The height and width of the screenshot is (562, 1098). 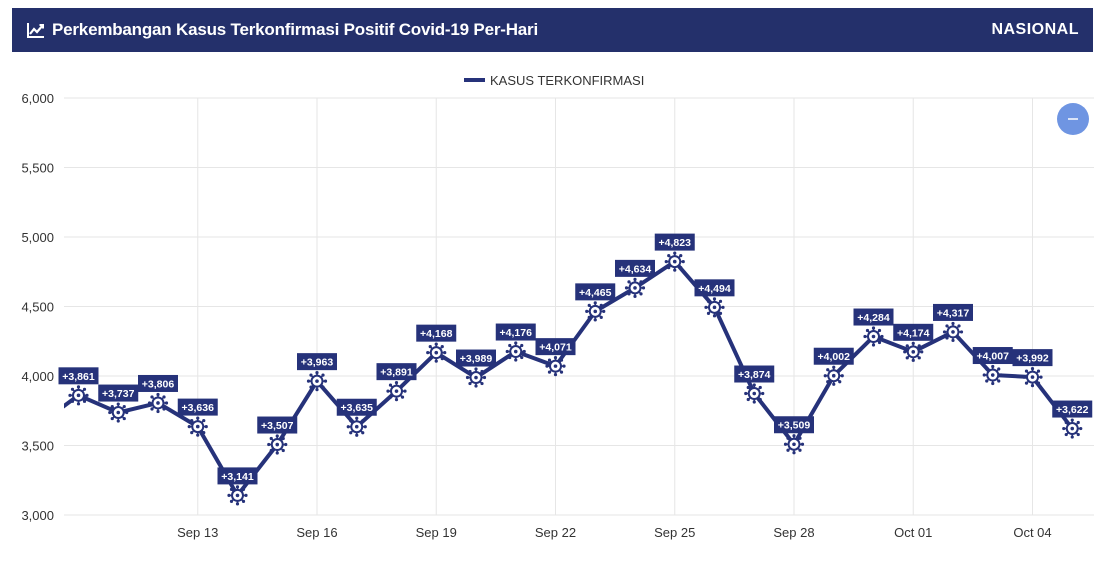 I want to click on x-tick-label: Oct 04, so click(x=1032, y=532).